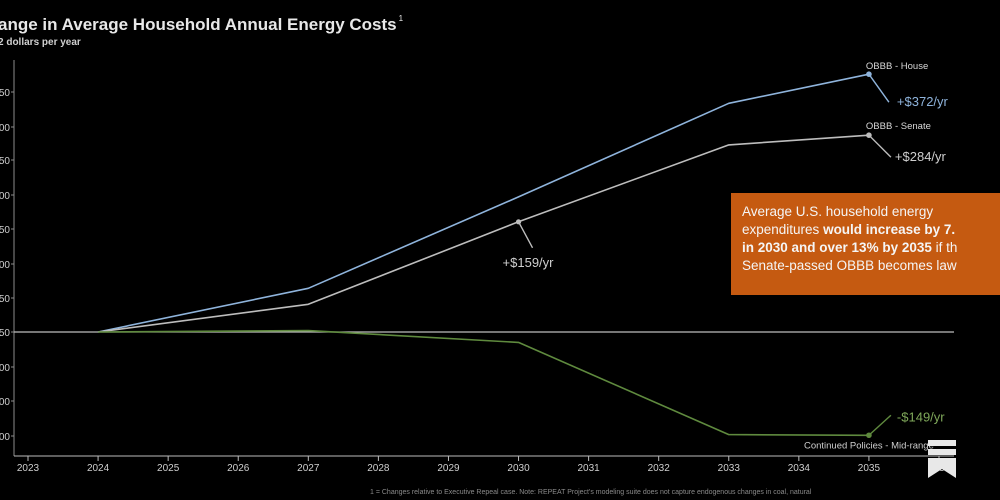 Image resolution: width=1000 pixels, height=500 pixels. What do you see at coordinates (921, 416) in the screenshot?
I see `annotation-label: -$149/yr` at bounding box center [921, 416].